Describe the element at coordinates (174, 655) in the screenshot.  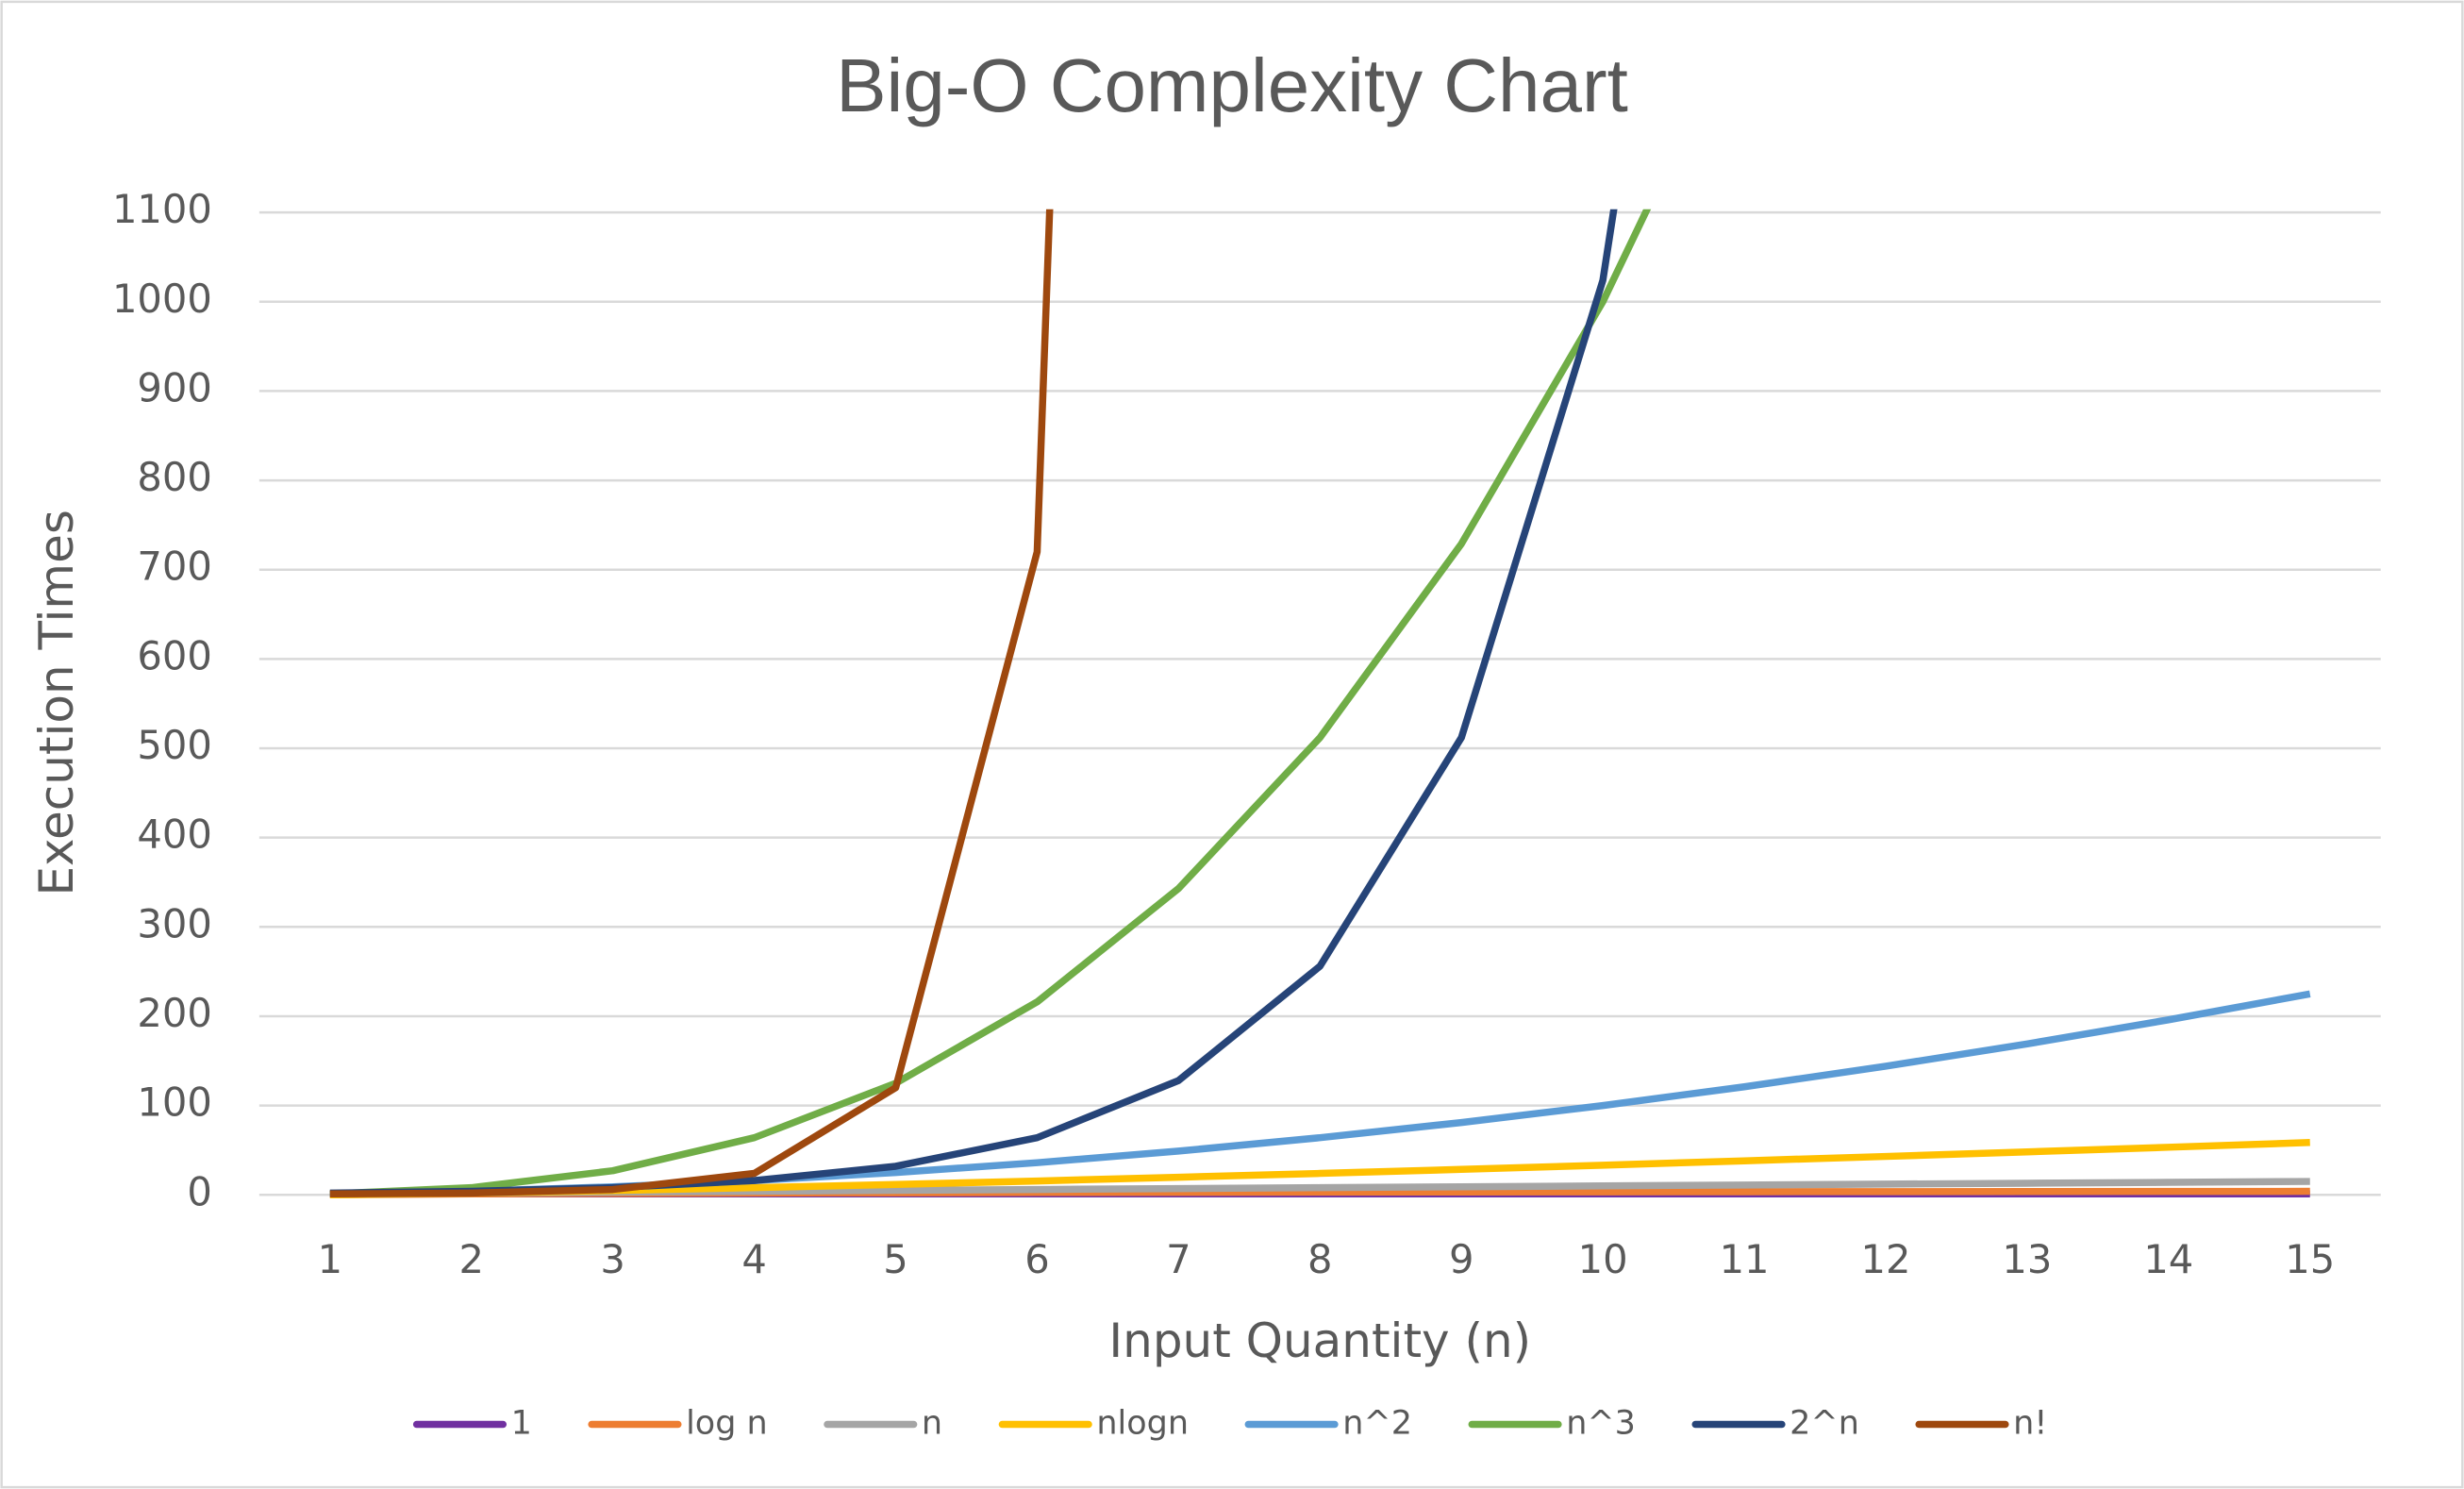
I see `y-tick-label: 600` at that location.